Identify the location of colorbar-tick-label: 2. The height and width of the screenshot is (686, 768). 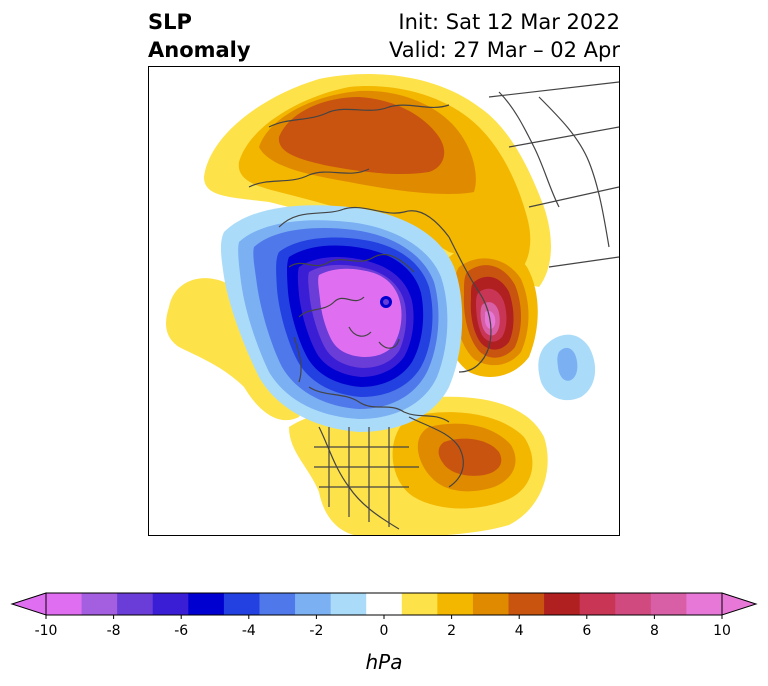
(451, 631).